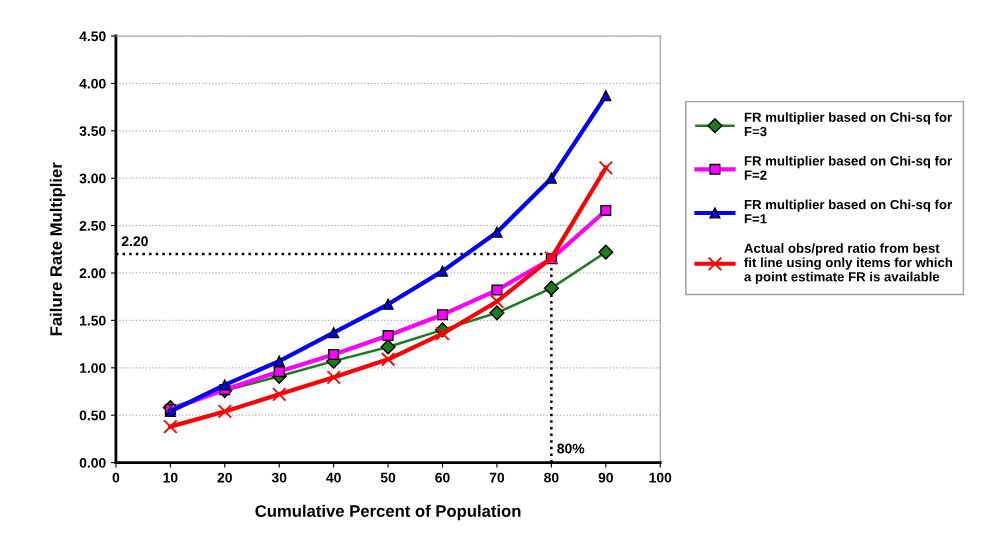  I want to click on y-tick-label: 0.00, so click(92, 462).